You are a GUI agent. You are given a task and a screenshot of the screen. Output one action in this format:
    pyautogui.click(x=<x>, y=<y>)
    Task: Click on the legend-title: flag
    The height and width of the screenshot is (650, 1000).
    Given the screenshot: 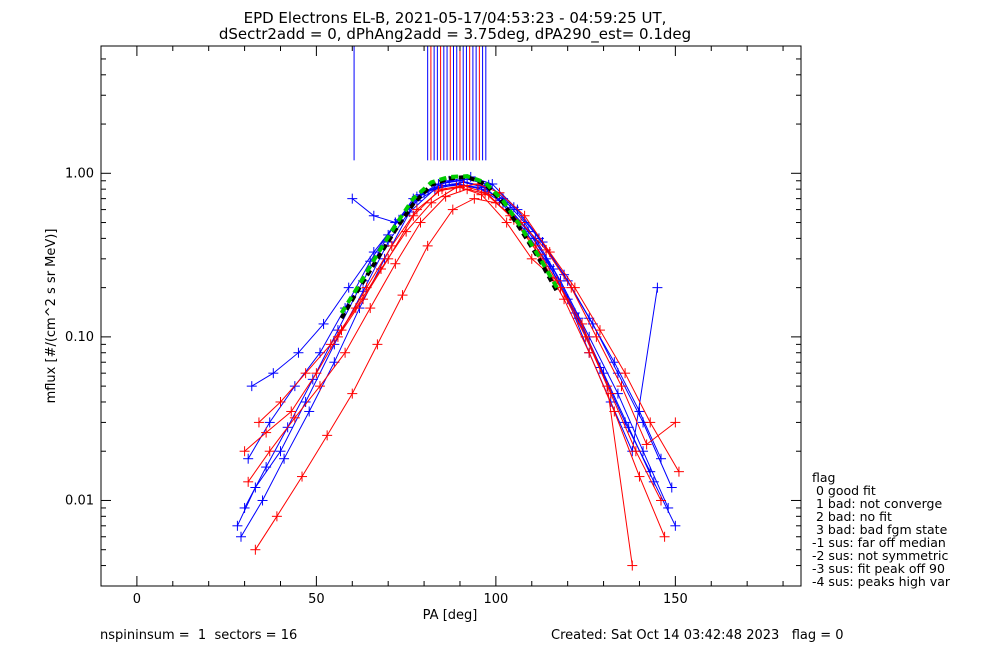 What is the action you would take?
    pyautogui.click(x=823, y=477)
    